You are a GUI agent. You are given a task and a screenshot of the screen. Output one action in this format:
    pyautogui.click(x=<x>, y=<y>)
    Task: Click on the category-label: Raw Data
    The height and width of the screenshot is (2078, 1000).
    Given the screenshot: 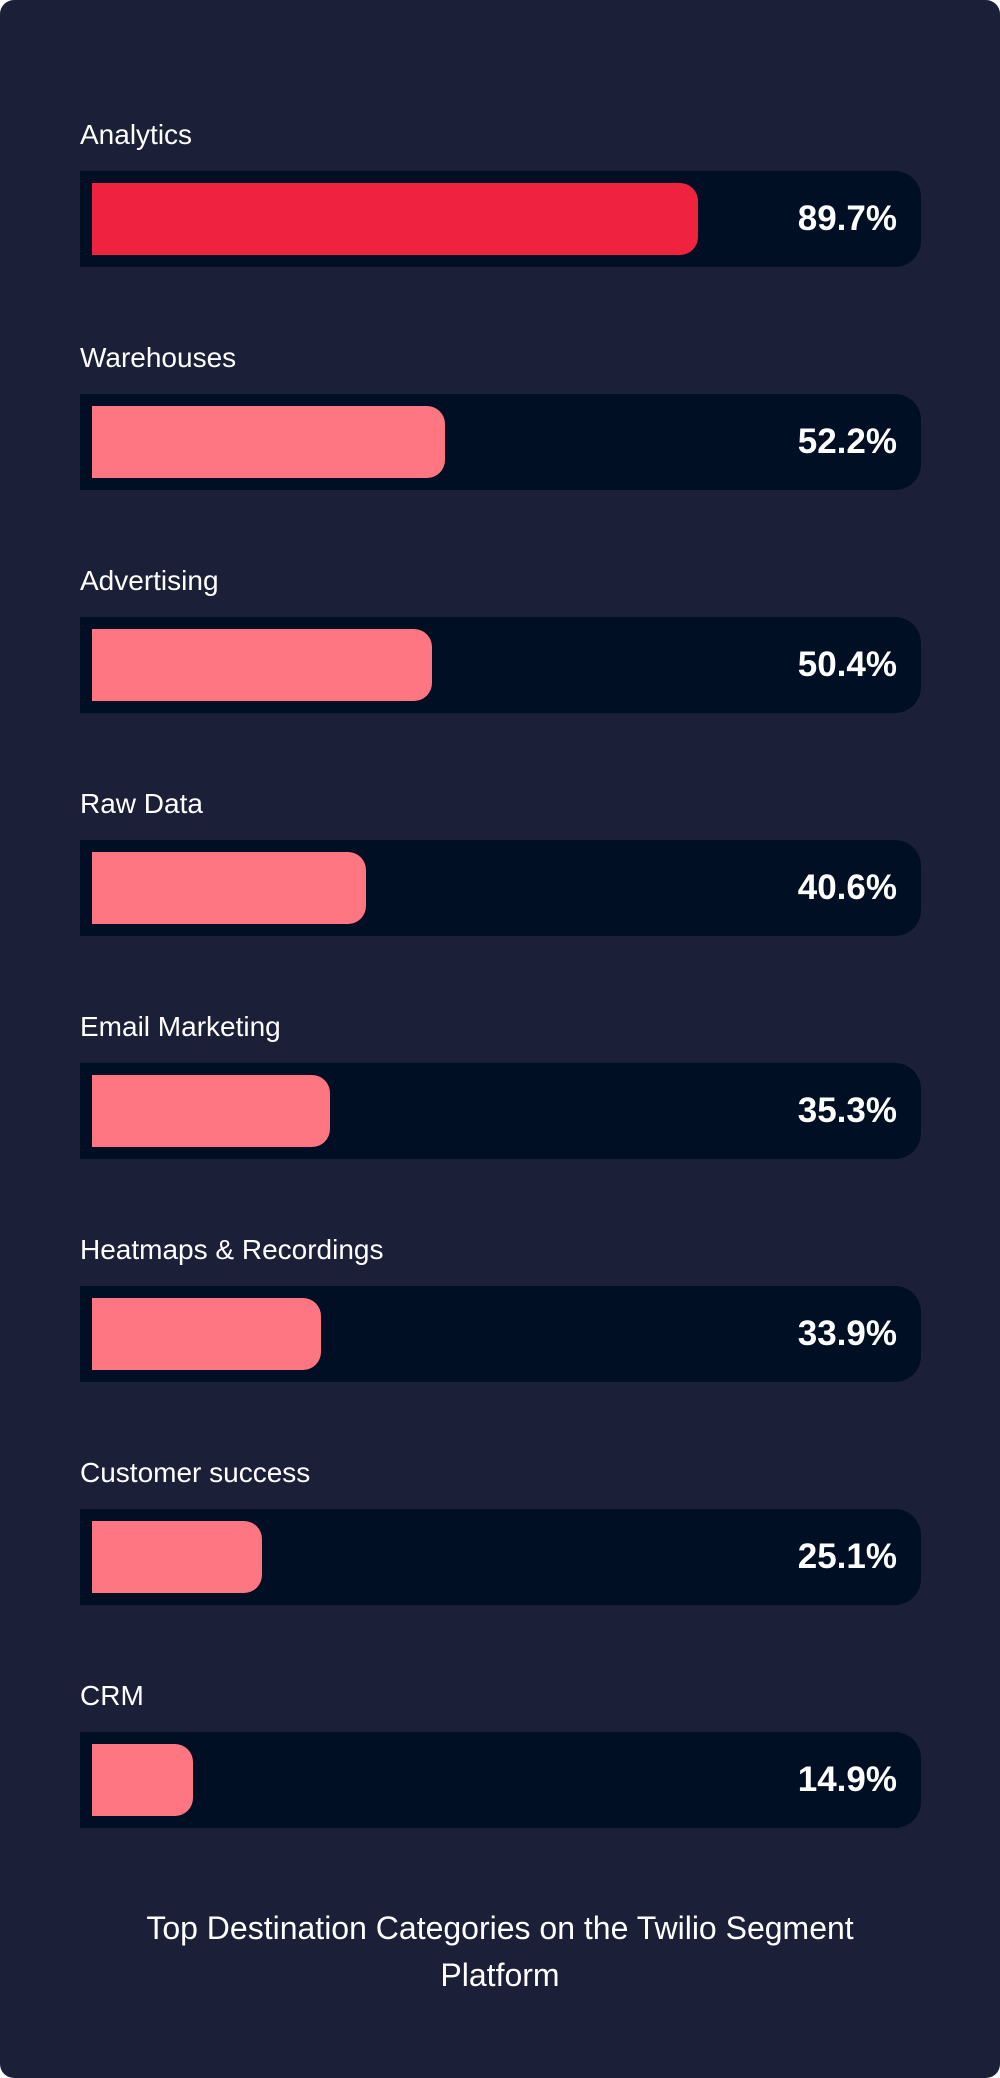 What is the action you would take?
    pyautogui.click(x=141, y=803)
    